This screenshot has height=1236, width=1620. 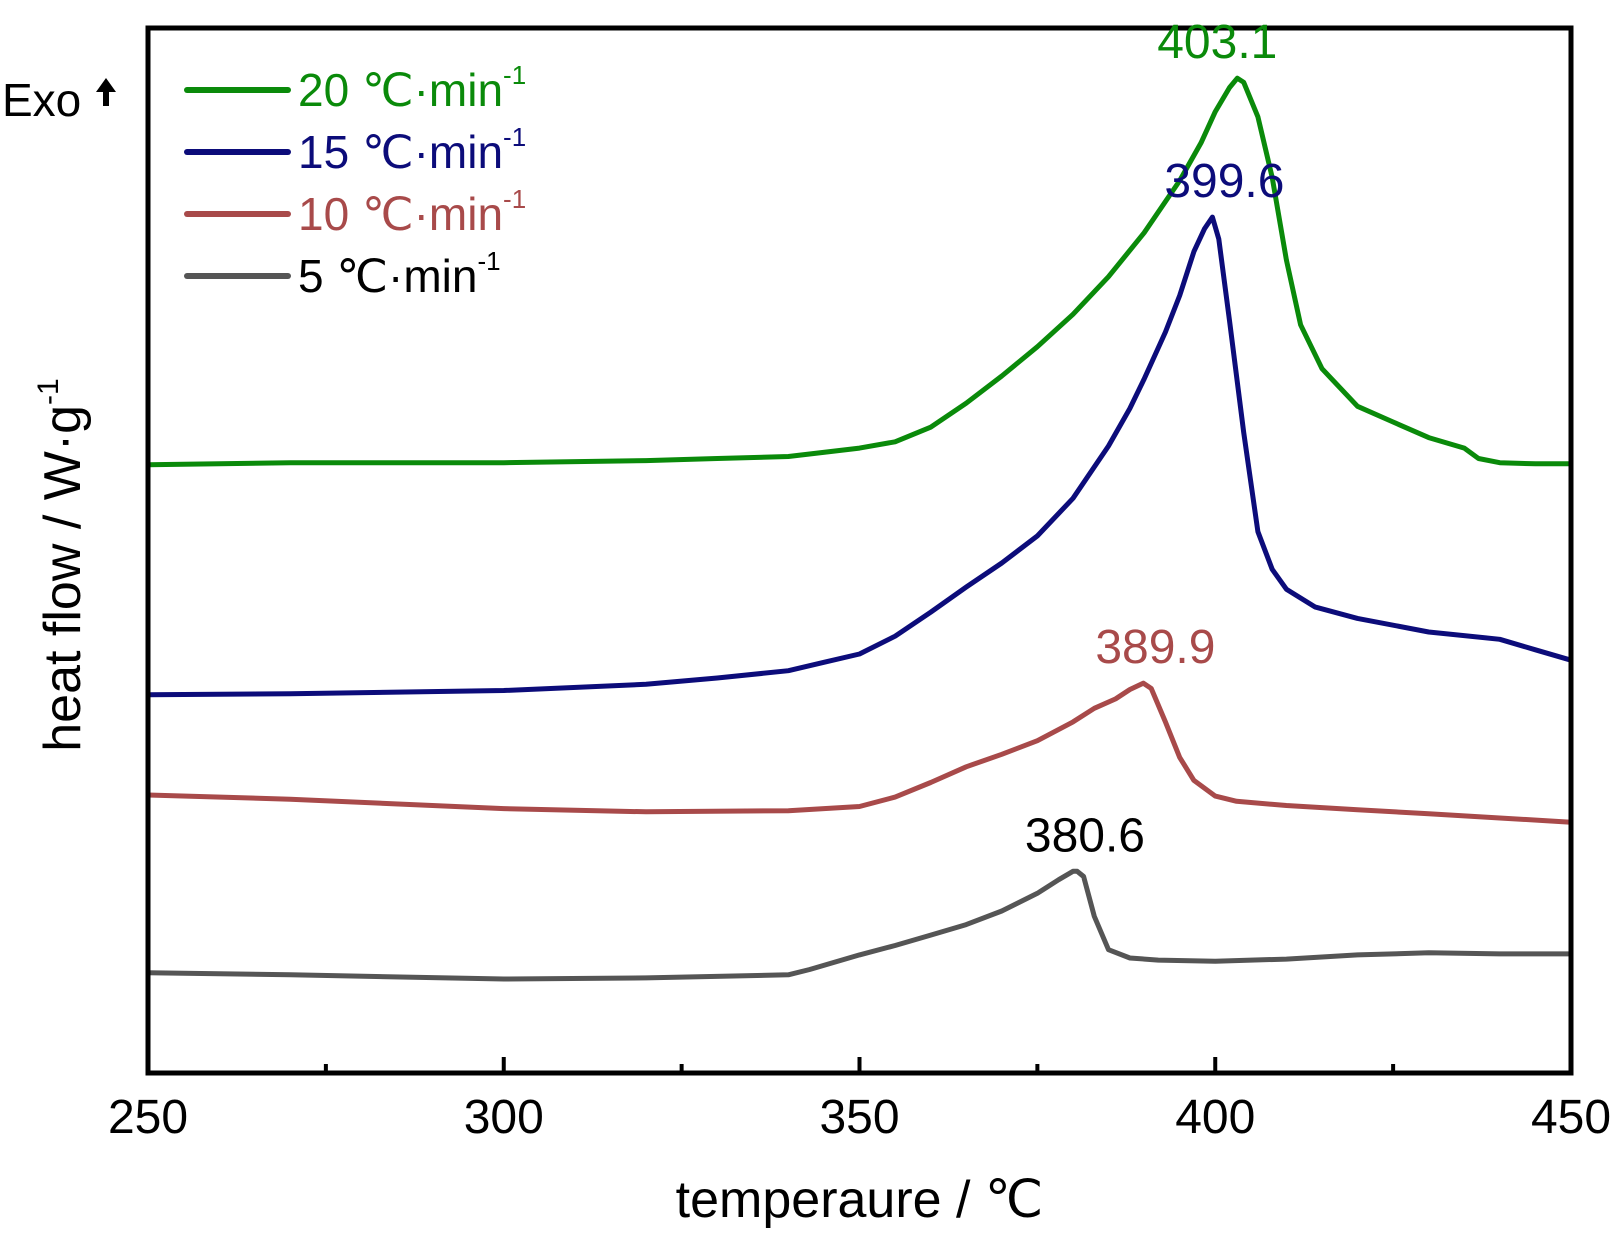 What do you see at coordinates (1215, 1117) in the screenshot?
I see `x-tick-label: 400` at bounding box center [1215, 1117].